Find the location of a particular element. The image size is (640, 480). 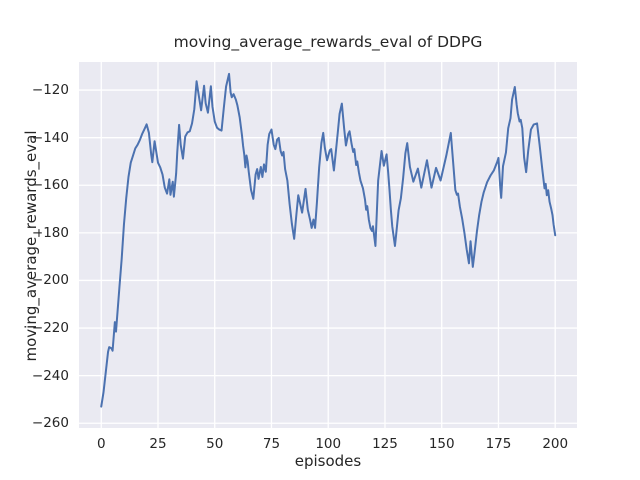

y-tick-label: −180 is located at coordinates (50, 232).